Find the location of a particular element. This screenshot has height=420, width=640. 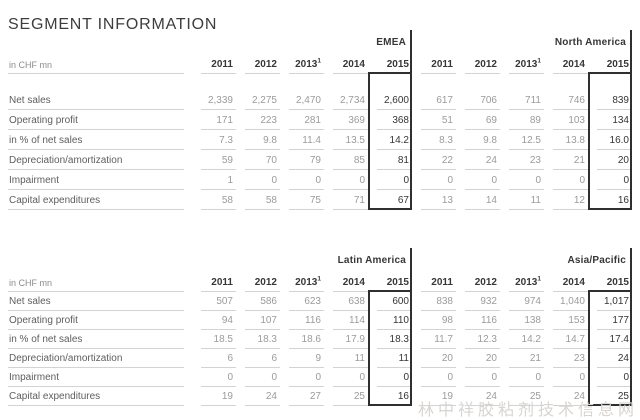

cell: 623 is located at coordinates (302, 303).